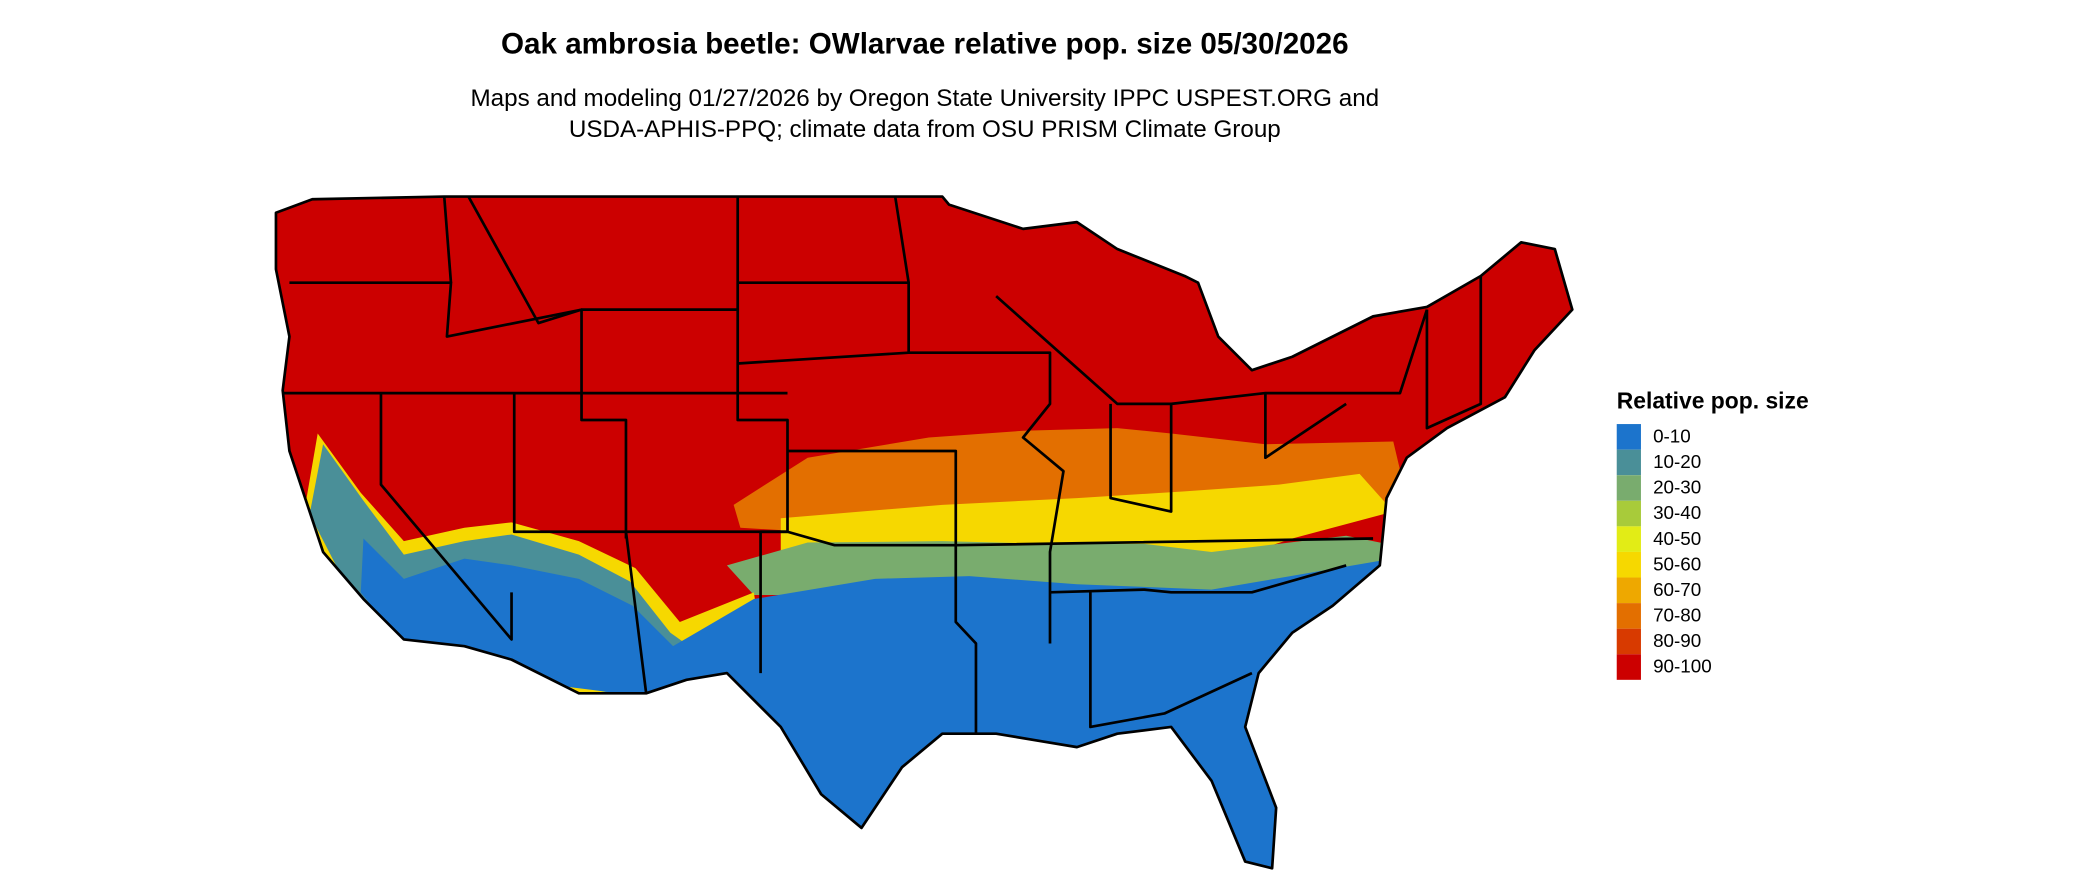  Describe the element at coordinates (1677, 615) in the screenshot. I see `legend-label: 70-80` at that location.